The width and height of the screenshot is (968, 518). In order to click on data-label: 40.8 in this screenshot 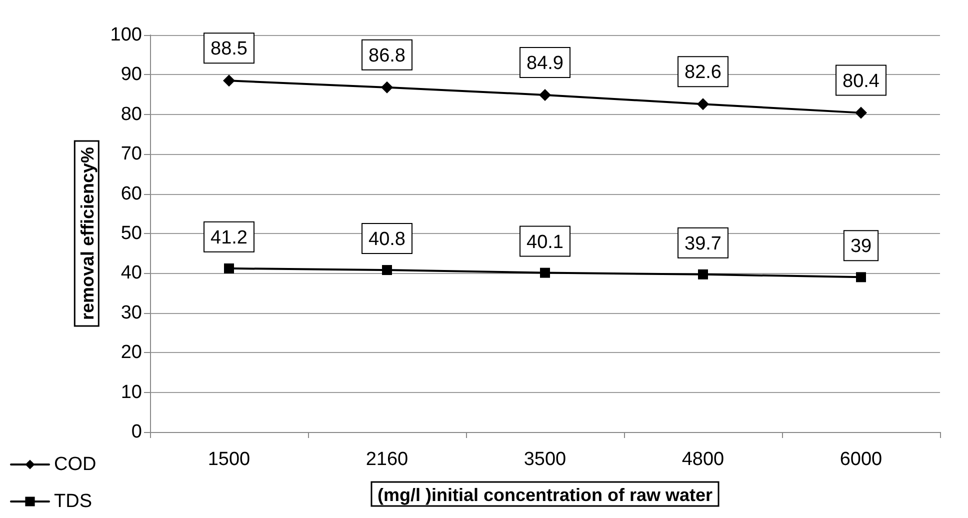, I will do `click(387, 239)`.